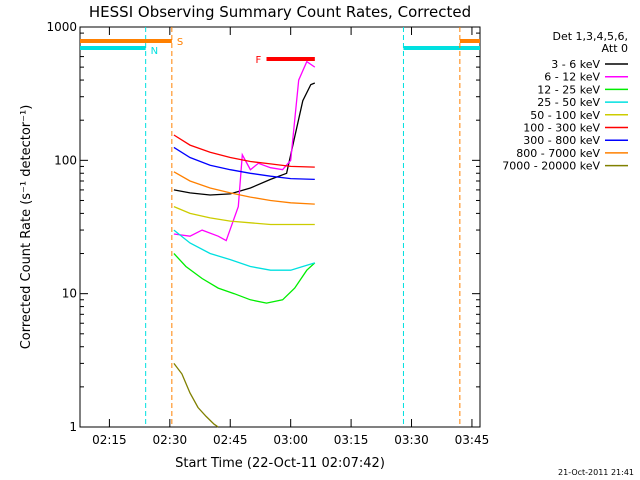 The width and height of the screenshot is (640, 480). I want to click on flag-label-f: F, so click(259, 60).